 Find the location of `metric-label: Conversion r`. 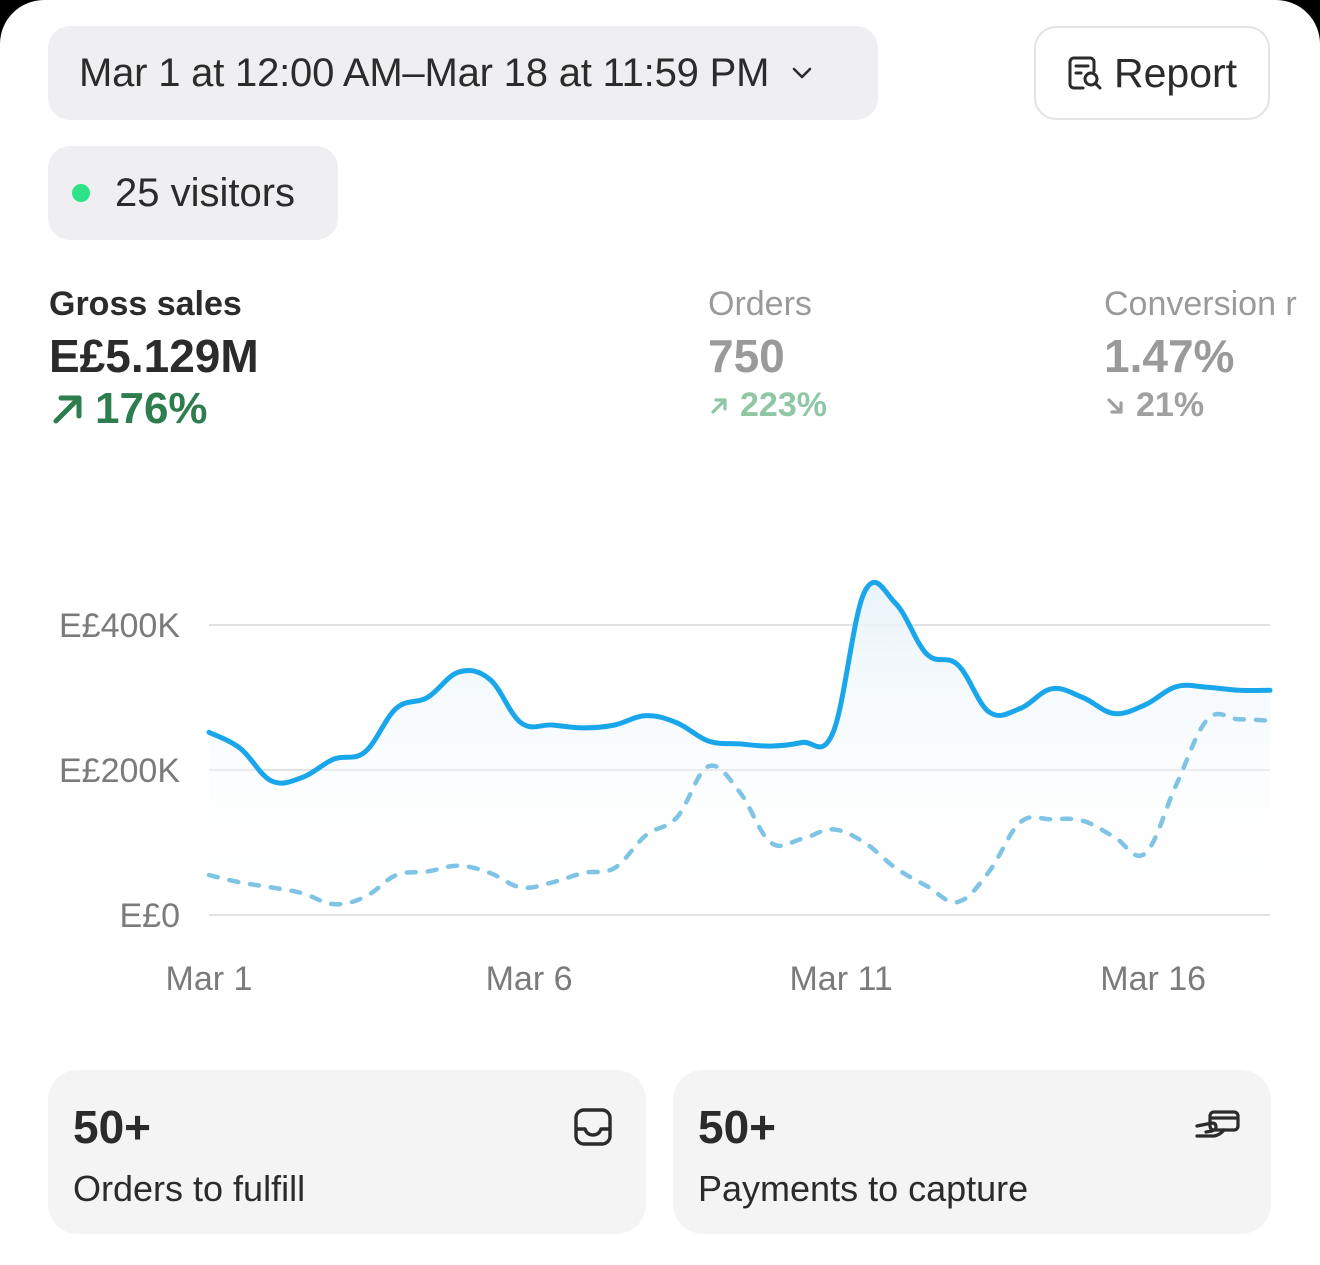

metric-label: Conversion r is located at coordinates (1200, 304).